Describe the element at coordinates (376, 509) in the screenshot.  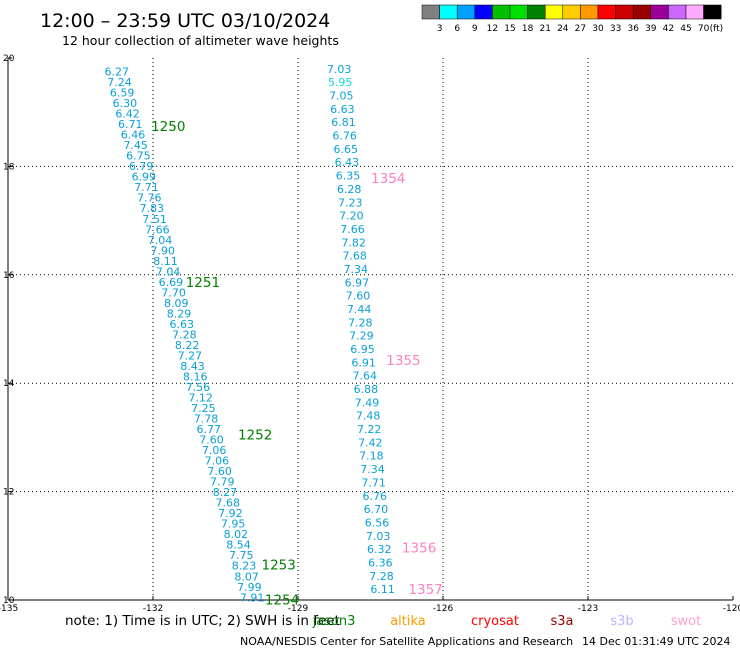
I see `data-point: 6.70` at that location.